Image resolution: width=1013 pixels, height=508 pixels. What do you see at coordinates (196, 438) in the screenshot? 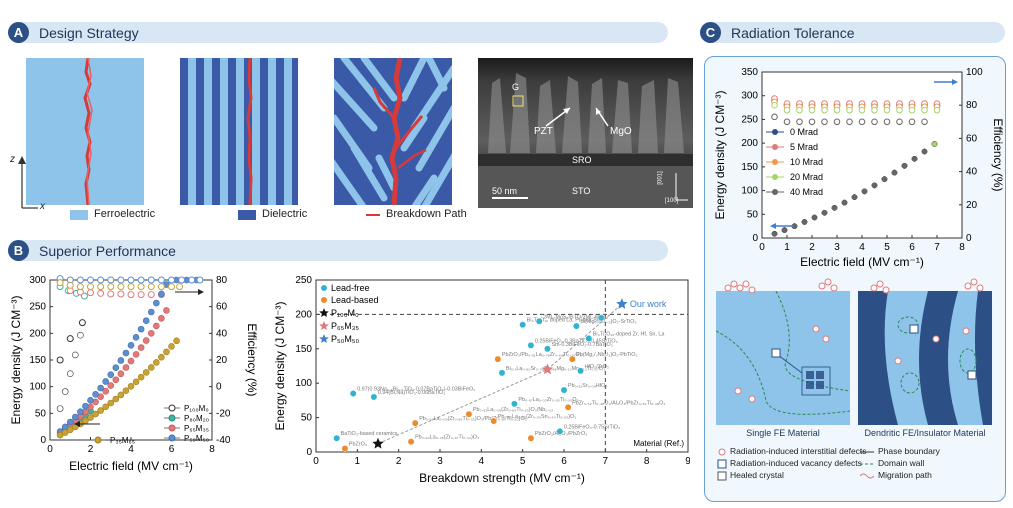
I see `legend-label: P₅₀M₅₀` at bounding box center [196, 438].